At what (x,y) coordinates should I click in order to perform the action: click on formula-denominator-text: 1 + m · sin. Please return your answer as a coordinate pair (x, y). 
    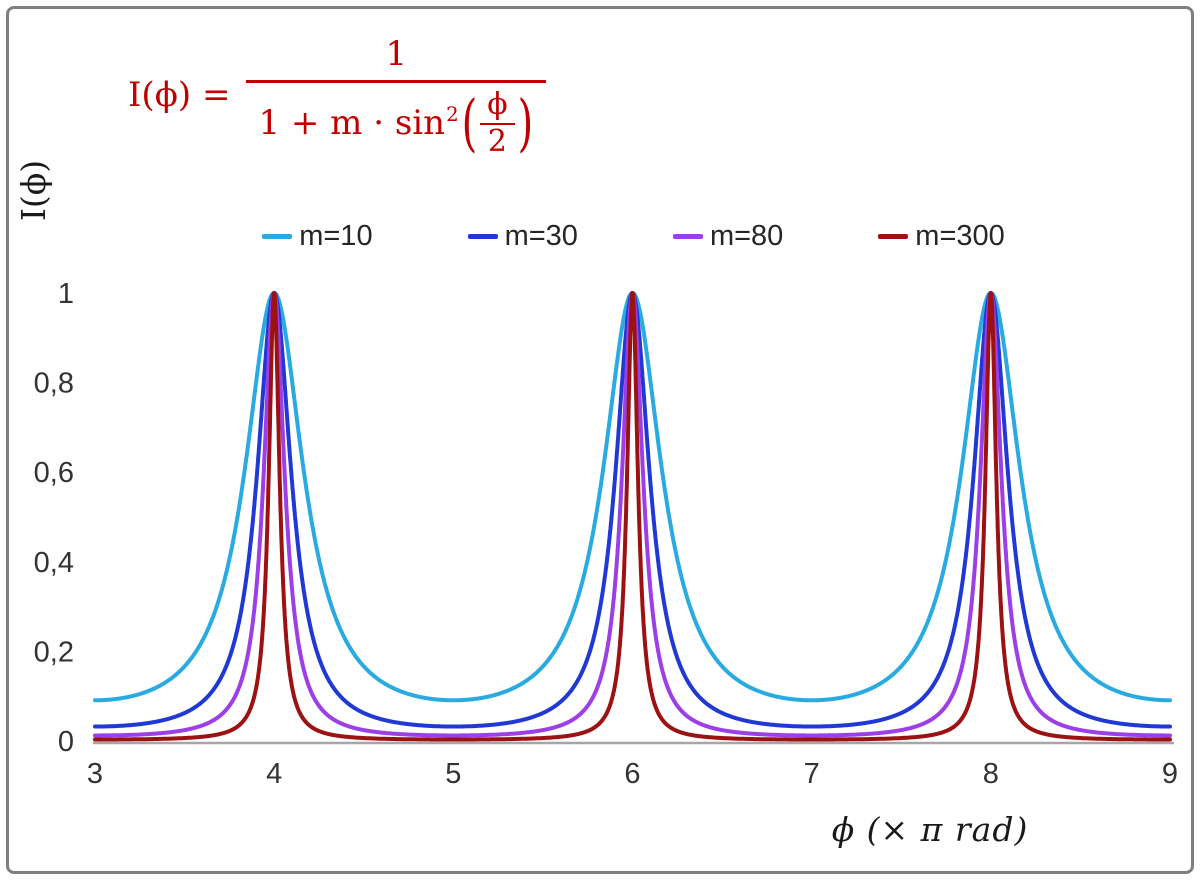
    Looking at the image, I should click on (352, 123).